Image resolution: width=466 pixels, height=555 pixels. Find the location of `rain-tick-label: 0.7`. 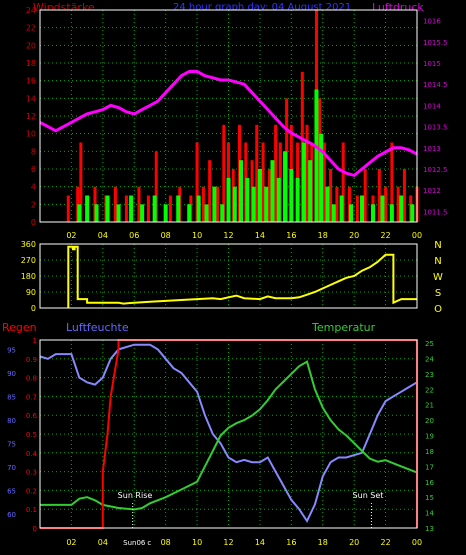

rain-tick-label: 0.7 is located at coordinates (31, 397).